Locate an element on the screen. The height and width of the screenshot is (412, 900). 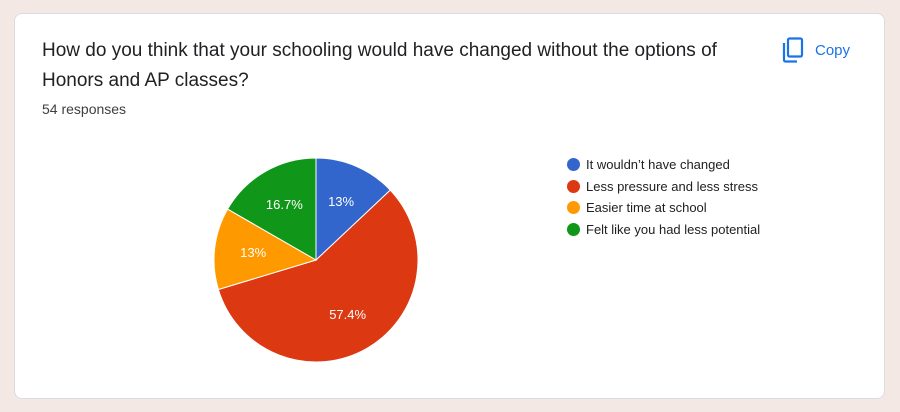
legend-item: Easier time at school is located at coordinates (663, 208).